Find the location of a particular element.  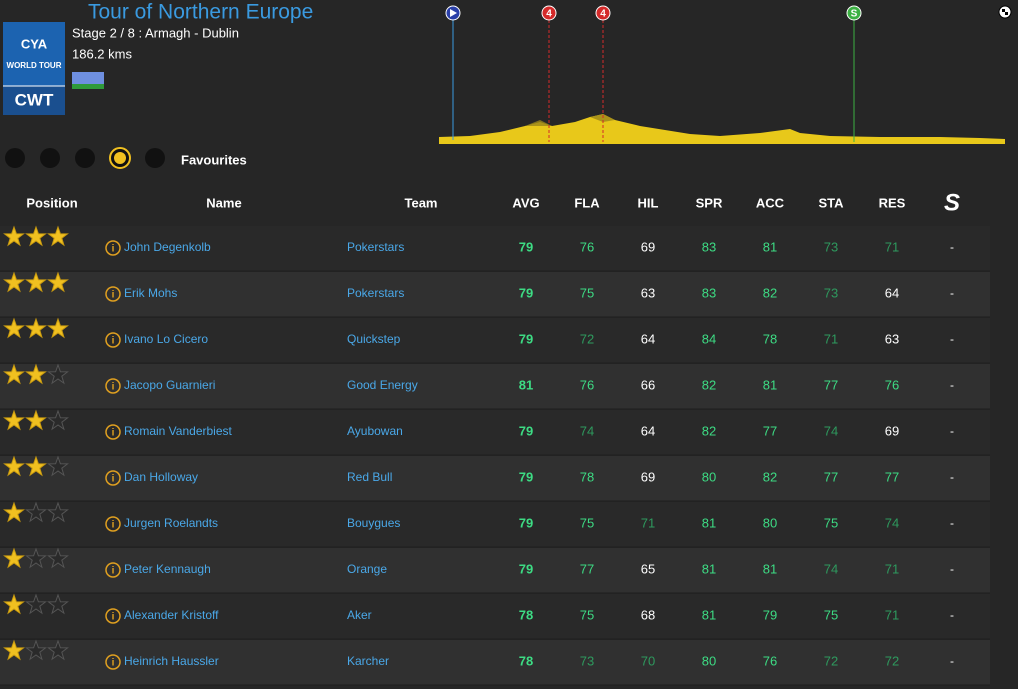

rider-name: Peter Kennaugh is located at coordinates (167, 569).